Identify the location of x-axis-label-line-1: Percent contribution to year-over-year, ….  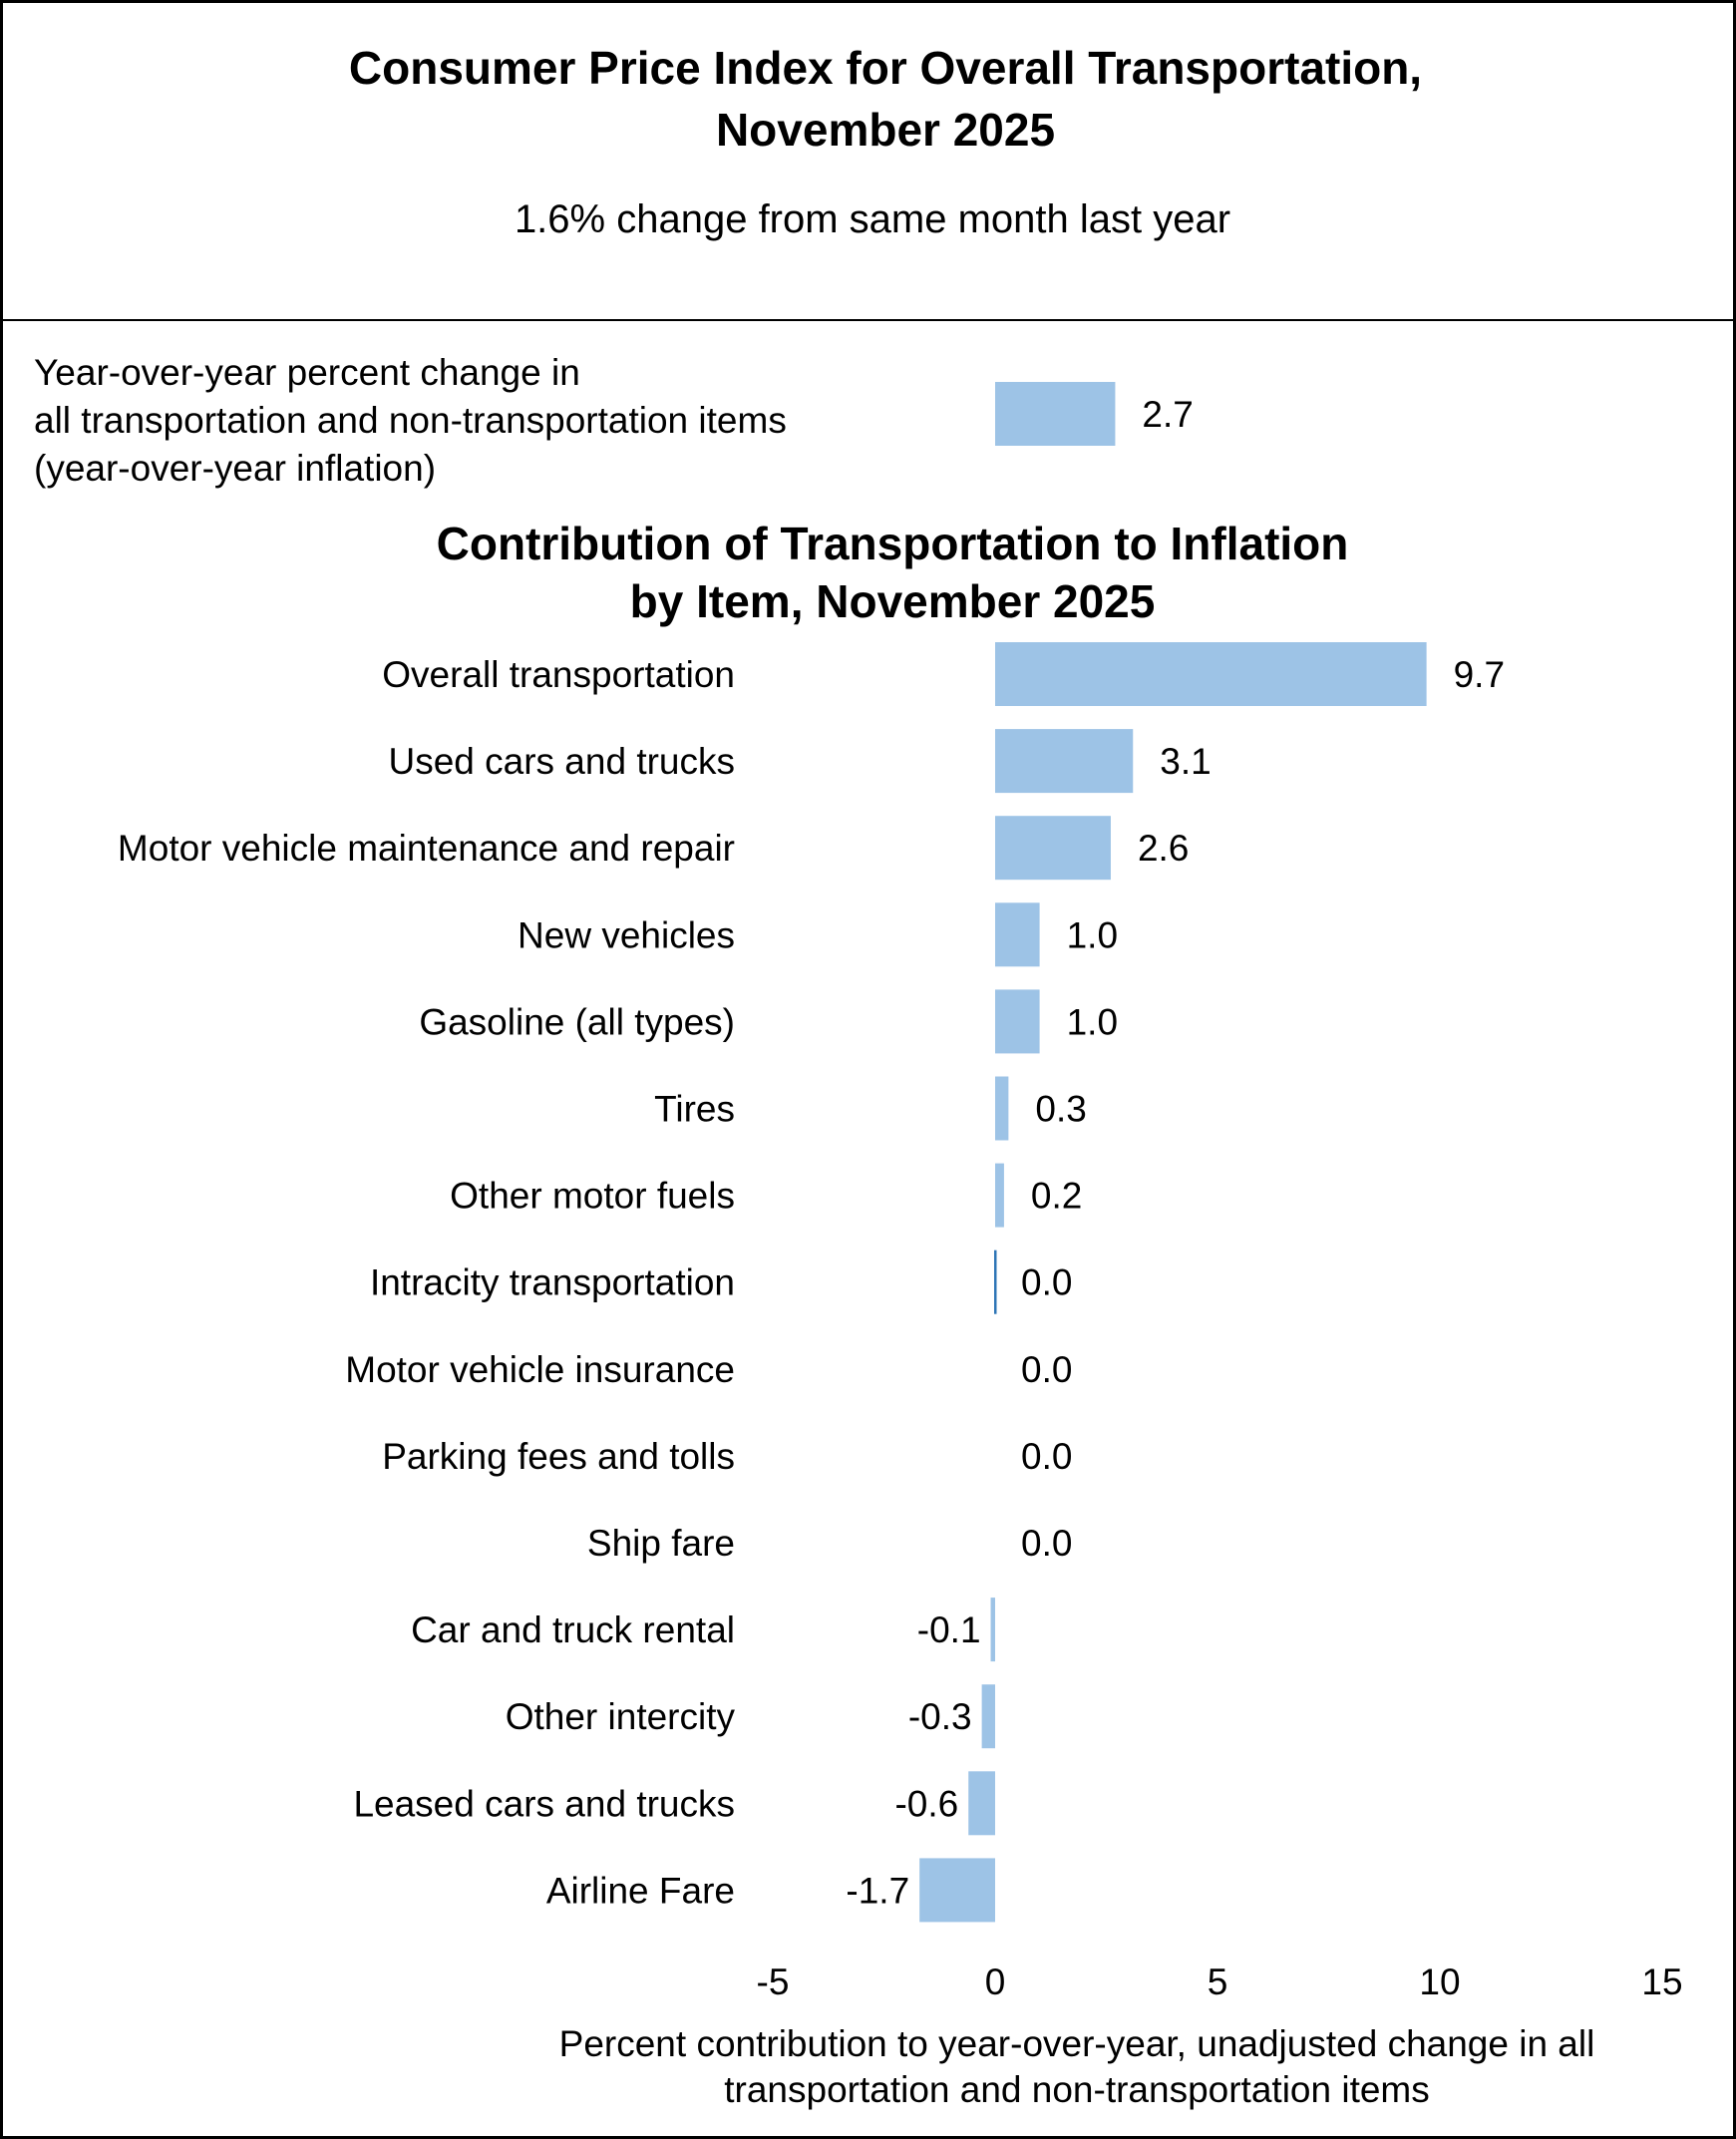
(1077, 2044).